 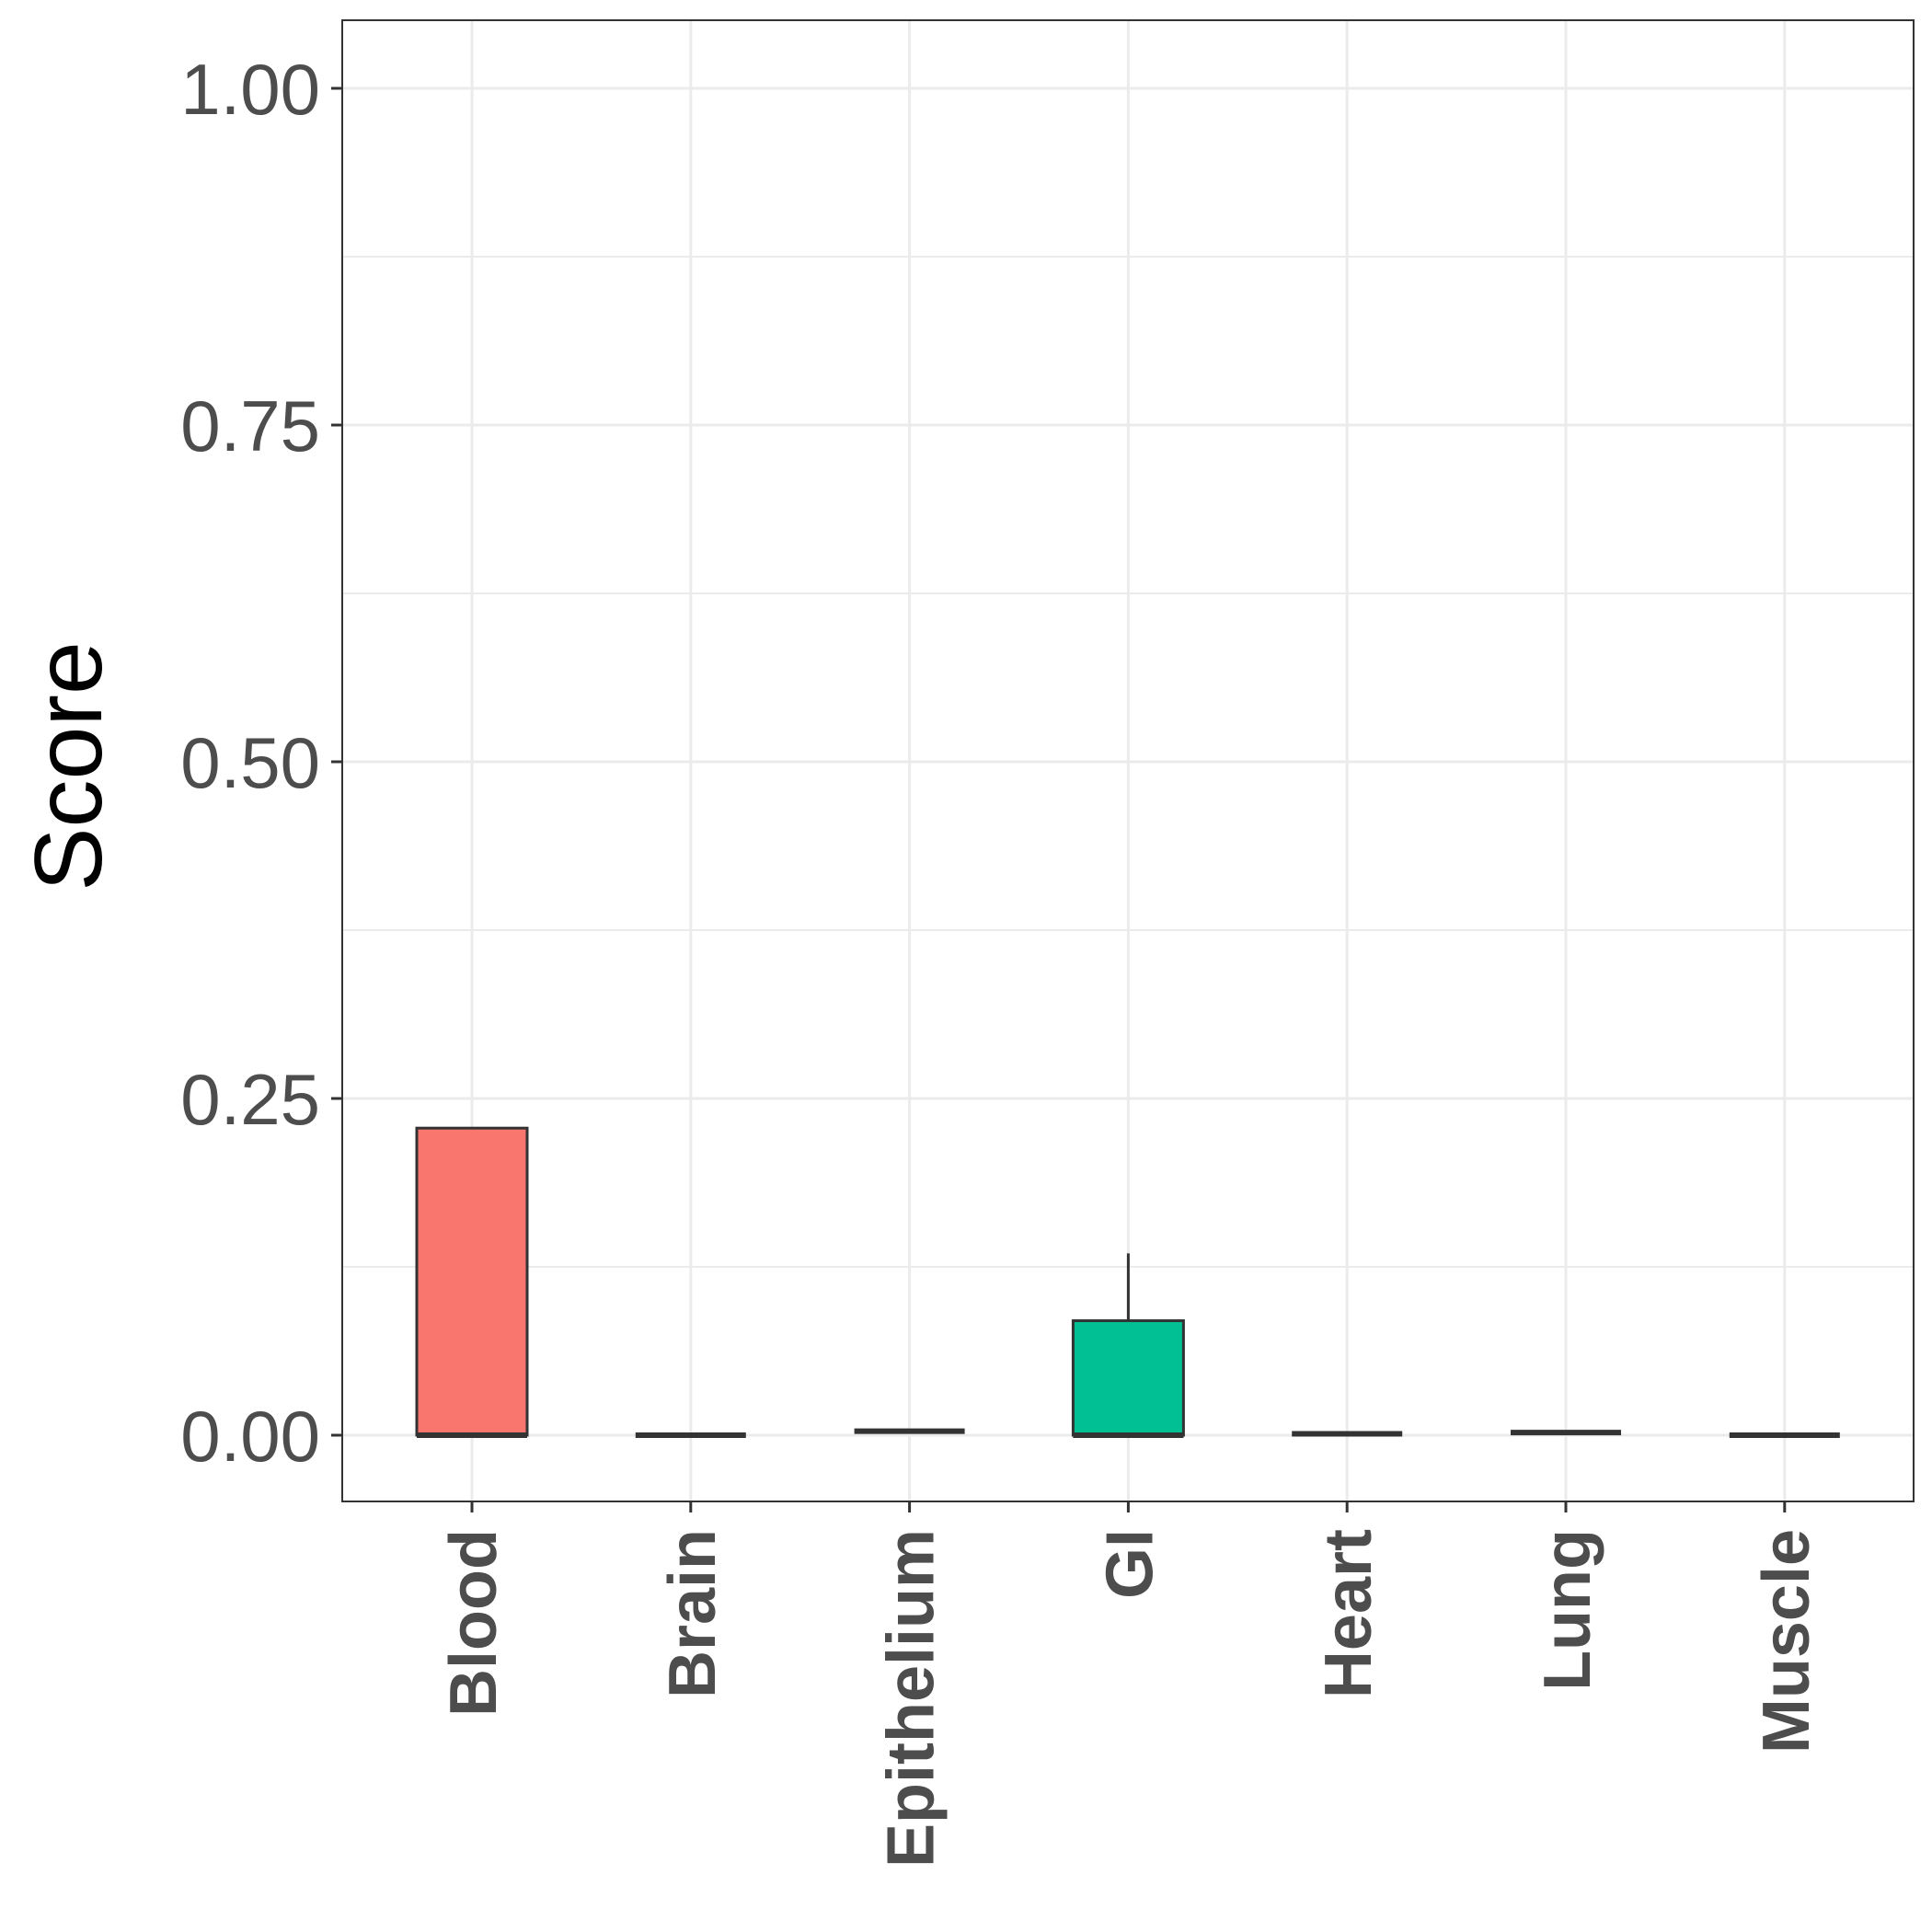 I want to click on y-tick-label: 0.50, so click(x=250, y=762).